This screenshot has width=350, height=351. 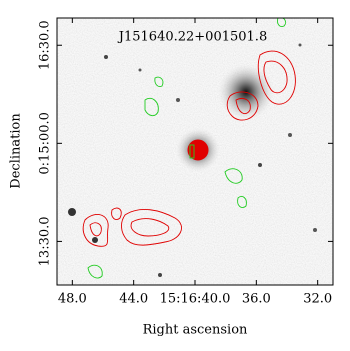 What do you see at coordinates (256, 299) in the screenshot?
I see `x-tick-label: 36.0` at bounding box center [256, 299].